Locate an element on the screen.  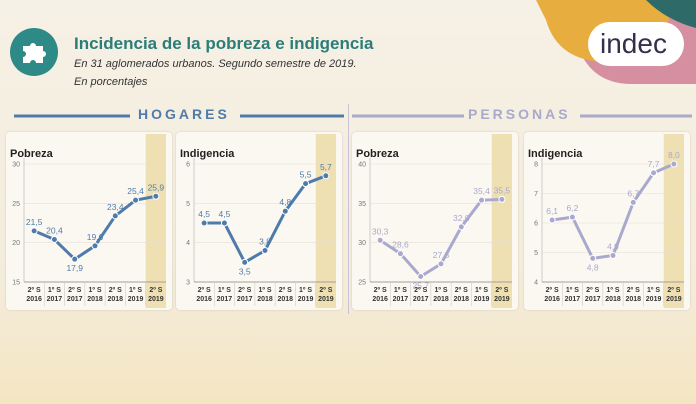
y-tick-label: 6 is located at coordinates (188, 165).